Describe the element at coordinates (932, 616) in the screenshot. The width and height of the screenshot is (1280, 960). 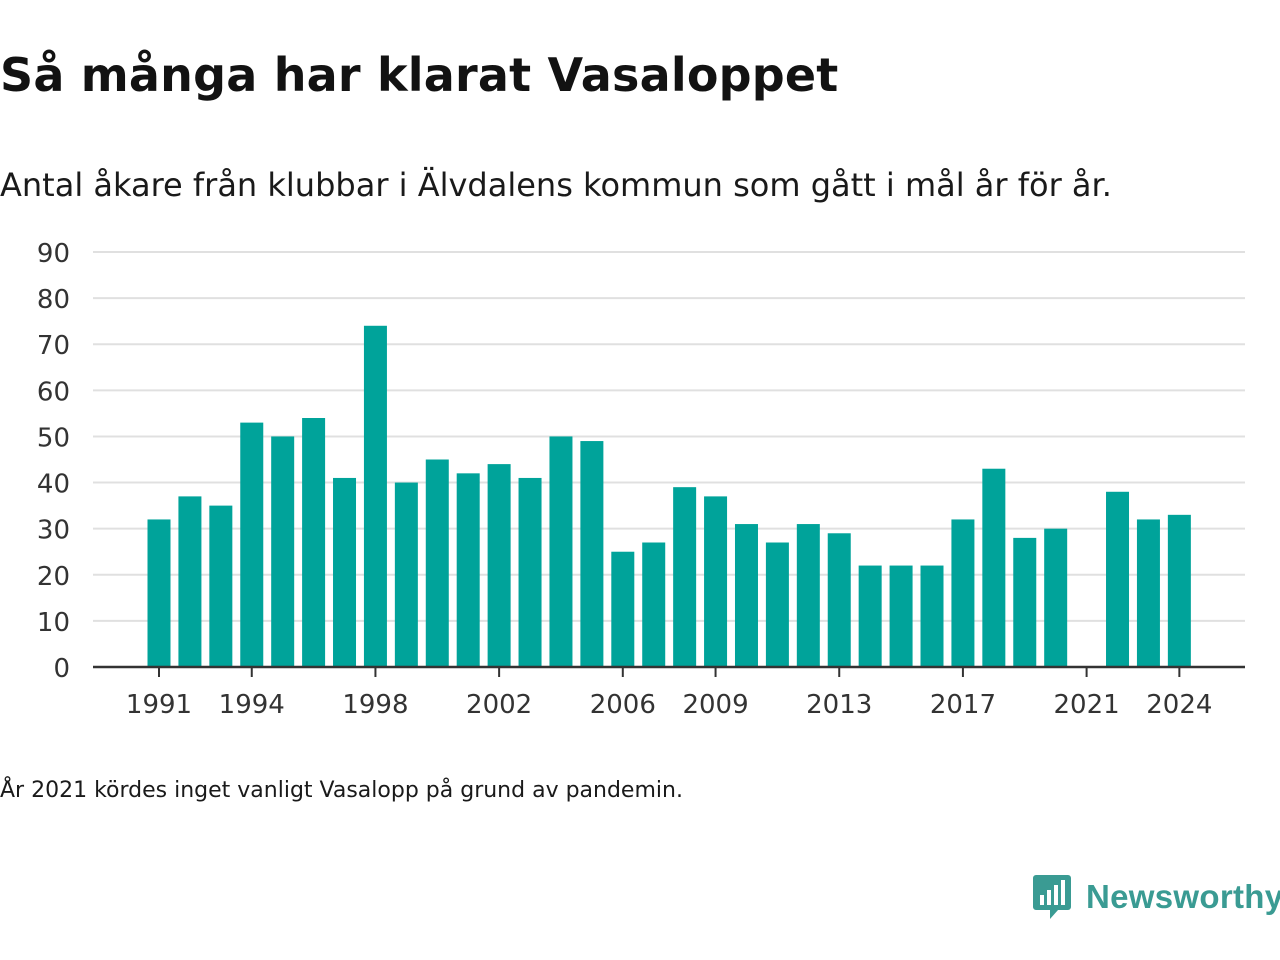
I see `bar-2016` at that location.